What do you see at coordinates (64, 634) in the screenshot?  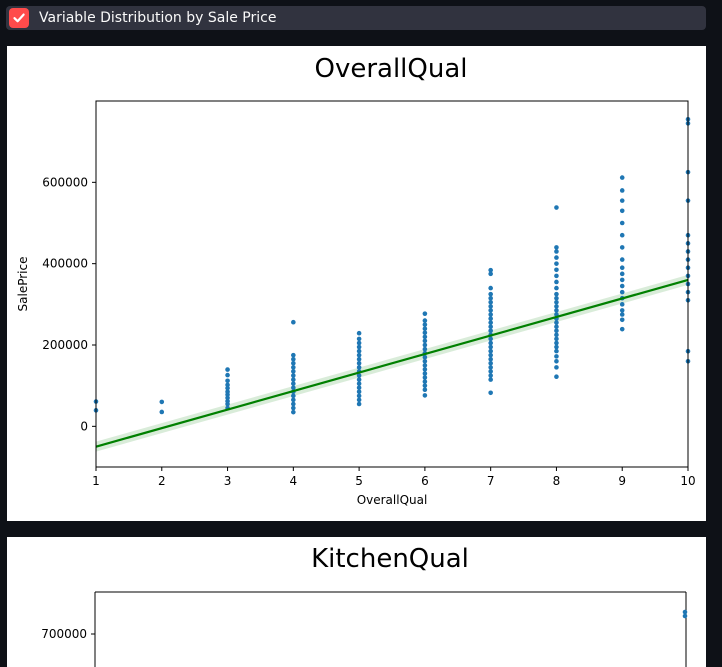 I see `y-tick-label: 700000` at bounding box center [64, 634].